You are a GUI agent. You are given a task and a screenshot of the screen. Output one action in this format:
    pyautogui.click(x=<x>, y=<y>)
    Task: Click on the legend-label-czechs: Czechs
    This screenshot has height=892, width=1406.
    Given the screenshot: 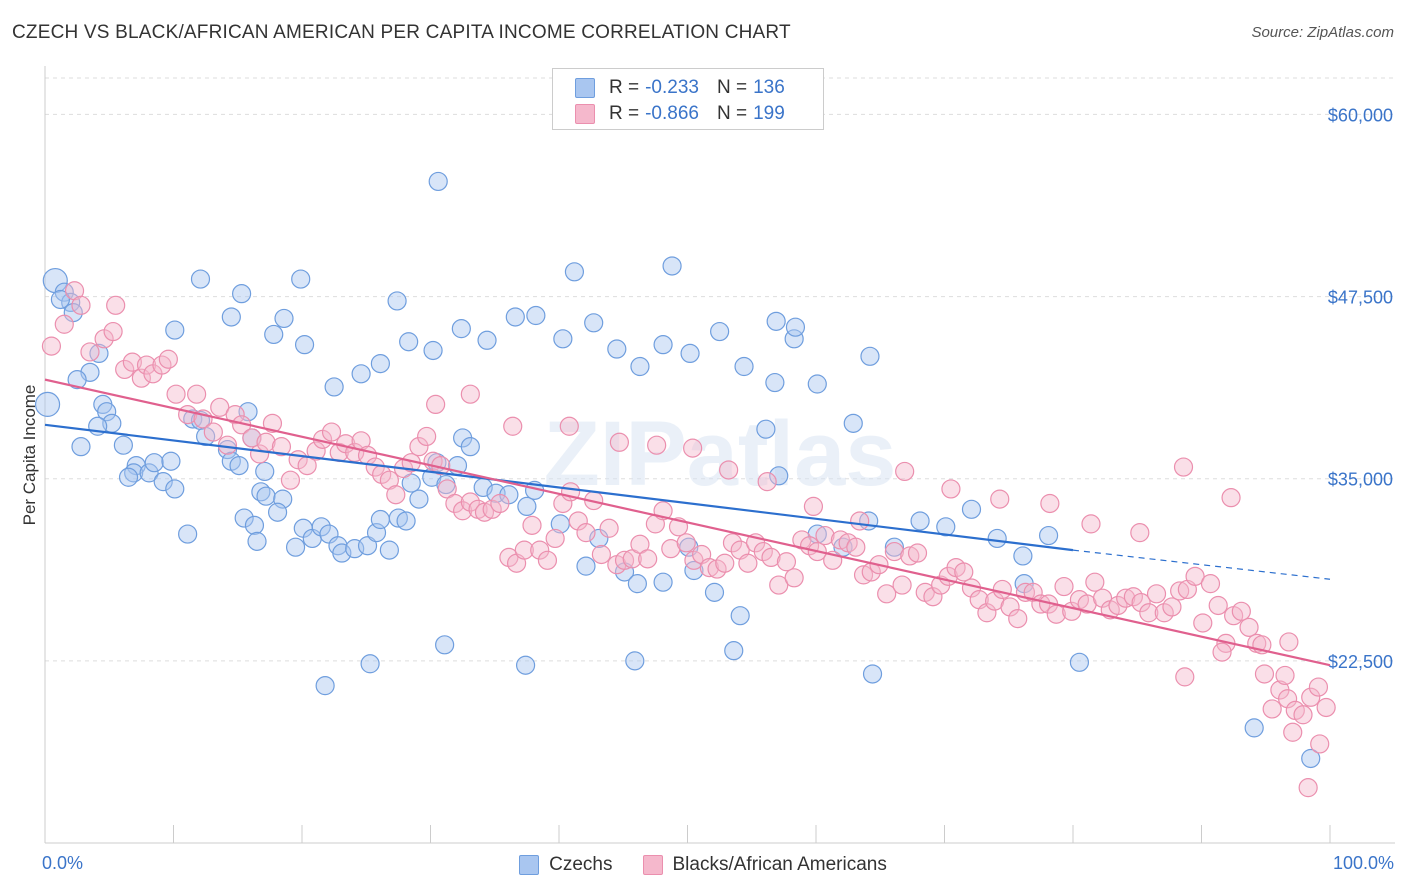 What is the action you would take?
    pyautogui.click(x=581, y=864)
    